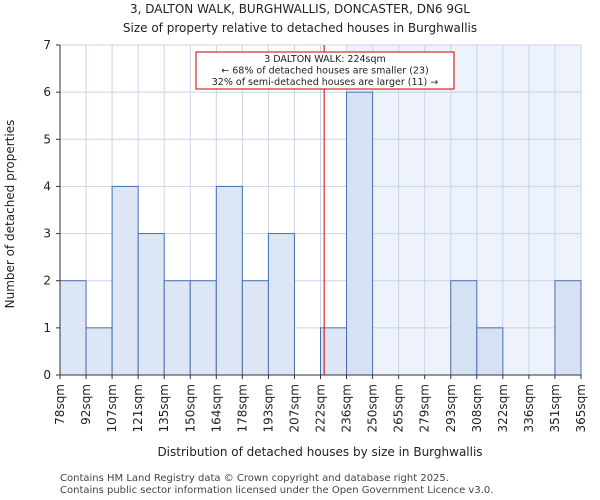 Image resolution: width=600 pixels, height=500 pixels. I want to click on y-tick-label: 4, so click(47, 186).